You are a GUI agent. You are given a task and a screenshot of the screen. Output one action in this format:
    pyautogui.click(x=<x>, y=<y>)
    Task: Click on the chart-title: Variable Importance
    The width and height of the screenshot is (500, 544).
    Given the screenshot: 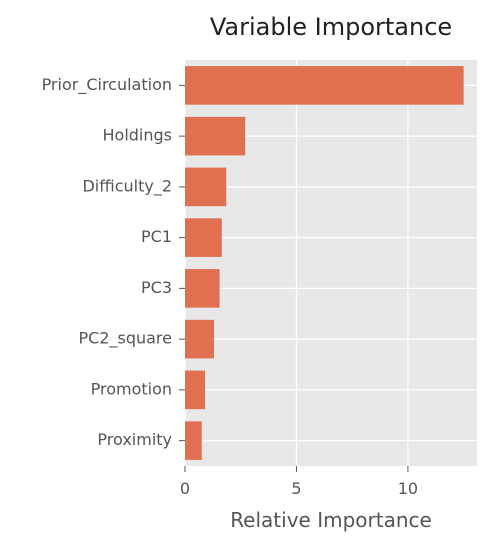 What is the action you would take?
    pyautogui.click(x=331, y=27)
    